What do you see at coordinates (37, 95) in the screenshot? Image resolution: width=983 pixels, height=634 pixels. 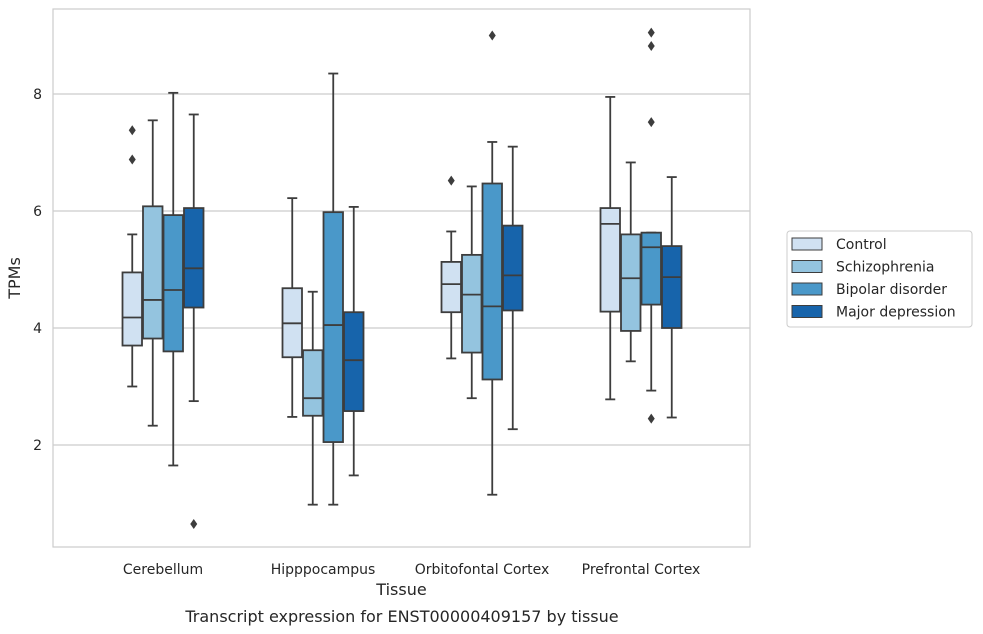 I see `y-tick-label: 8` at bounding box center [37, 95].